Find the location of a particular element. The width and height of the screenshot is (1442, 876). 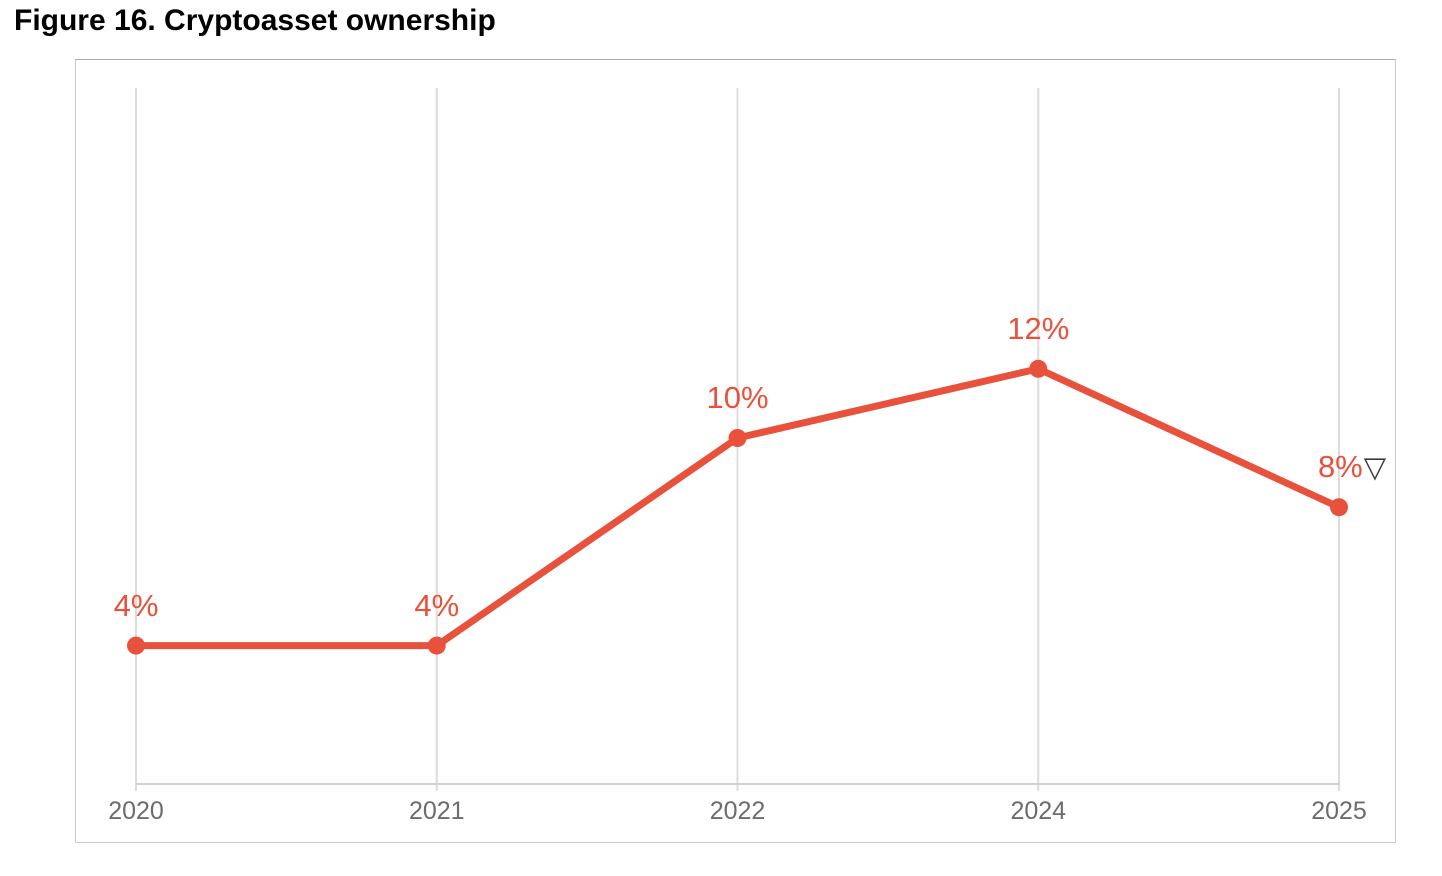

data-label-value: 10% is located at coordinates (737, 397).